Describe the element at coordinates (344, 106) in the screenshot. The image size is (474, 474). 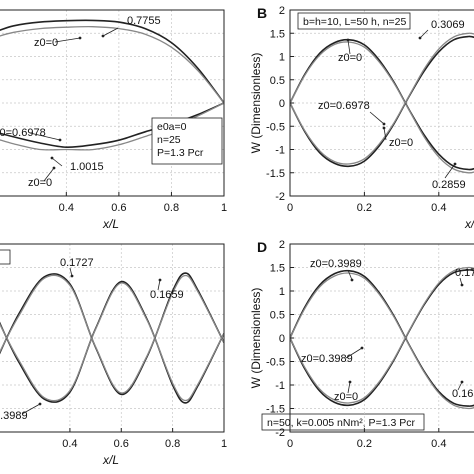
I see `annotation-label: z0=0.6978` at that location.